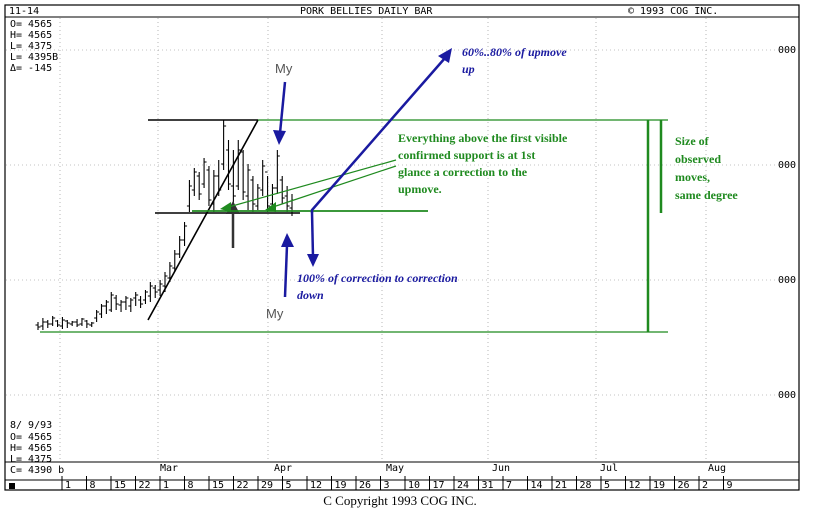  Describe the element at coordinates (24, 11) in the screenshot. I see `chart-date: 11-14` at that location.